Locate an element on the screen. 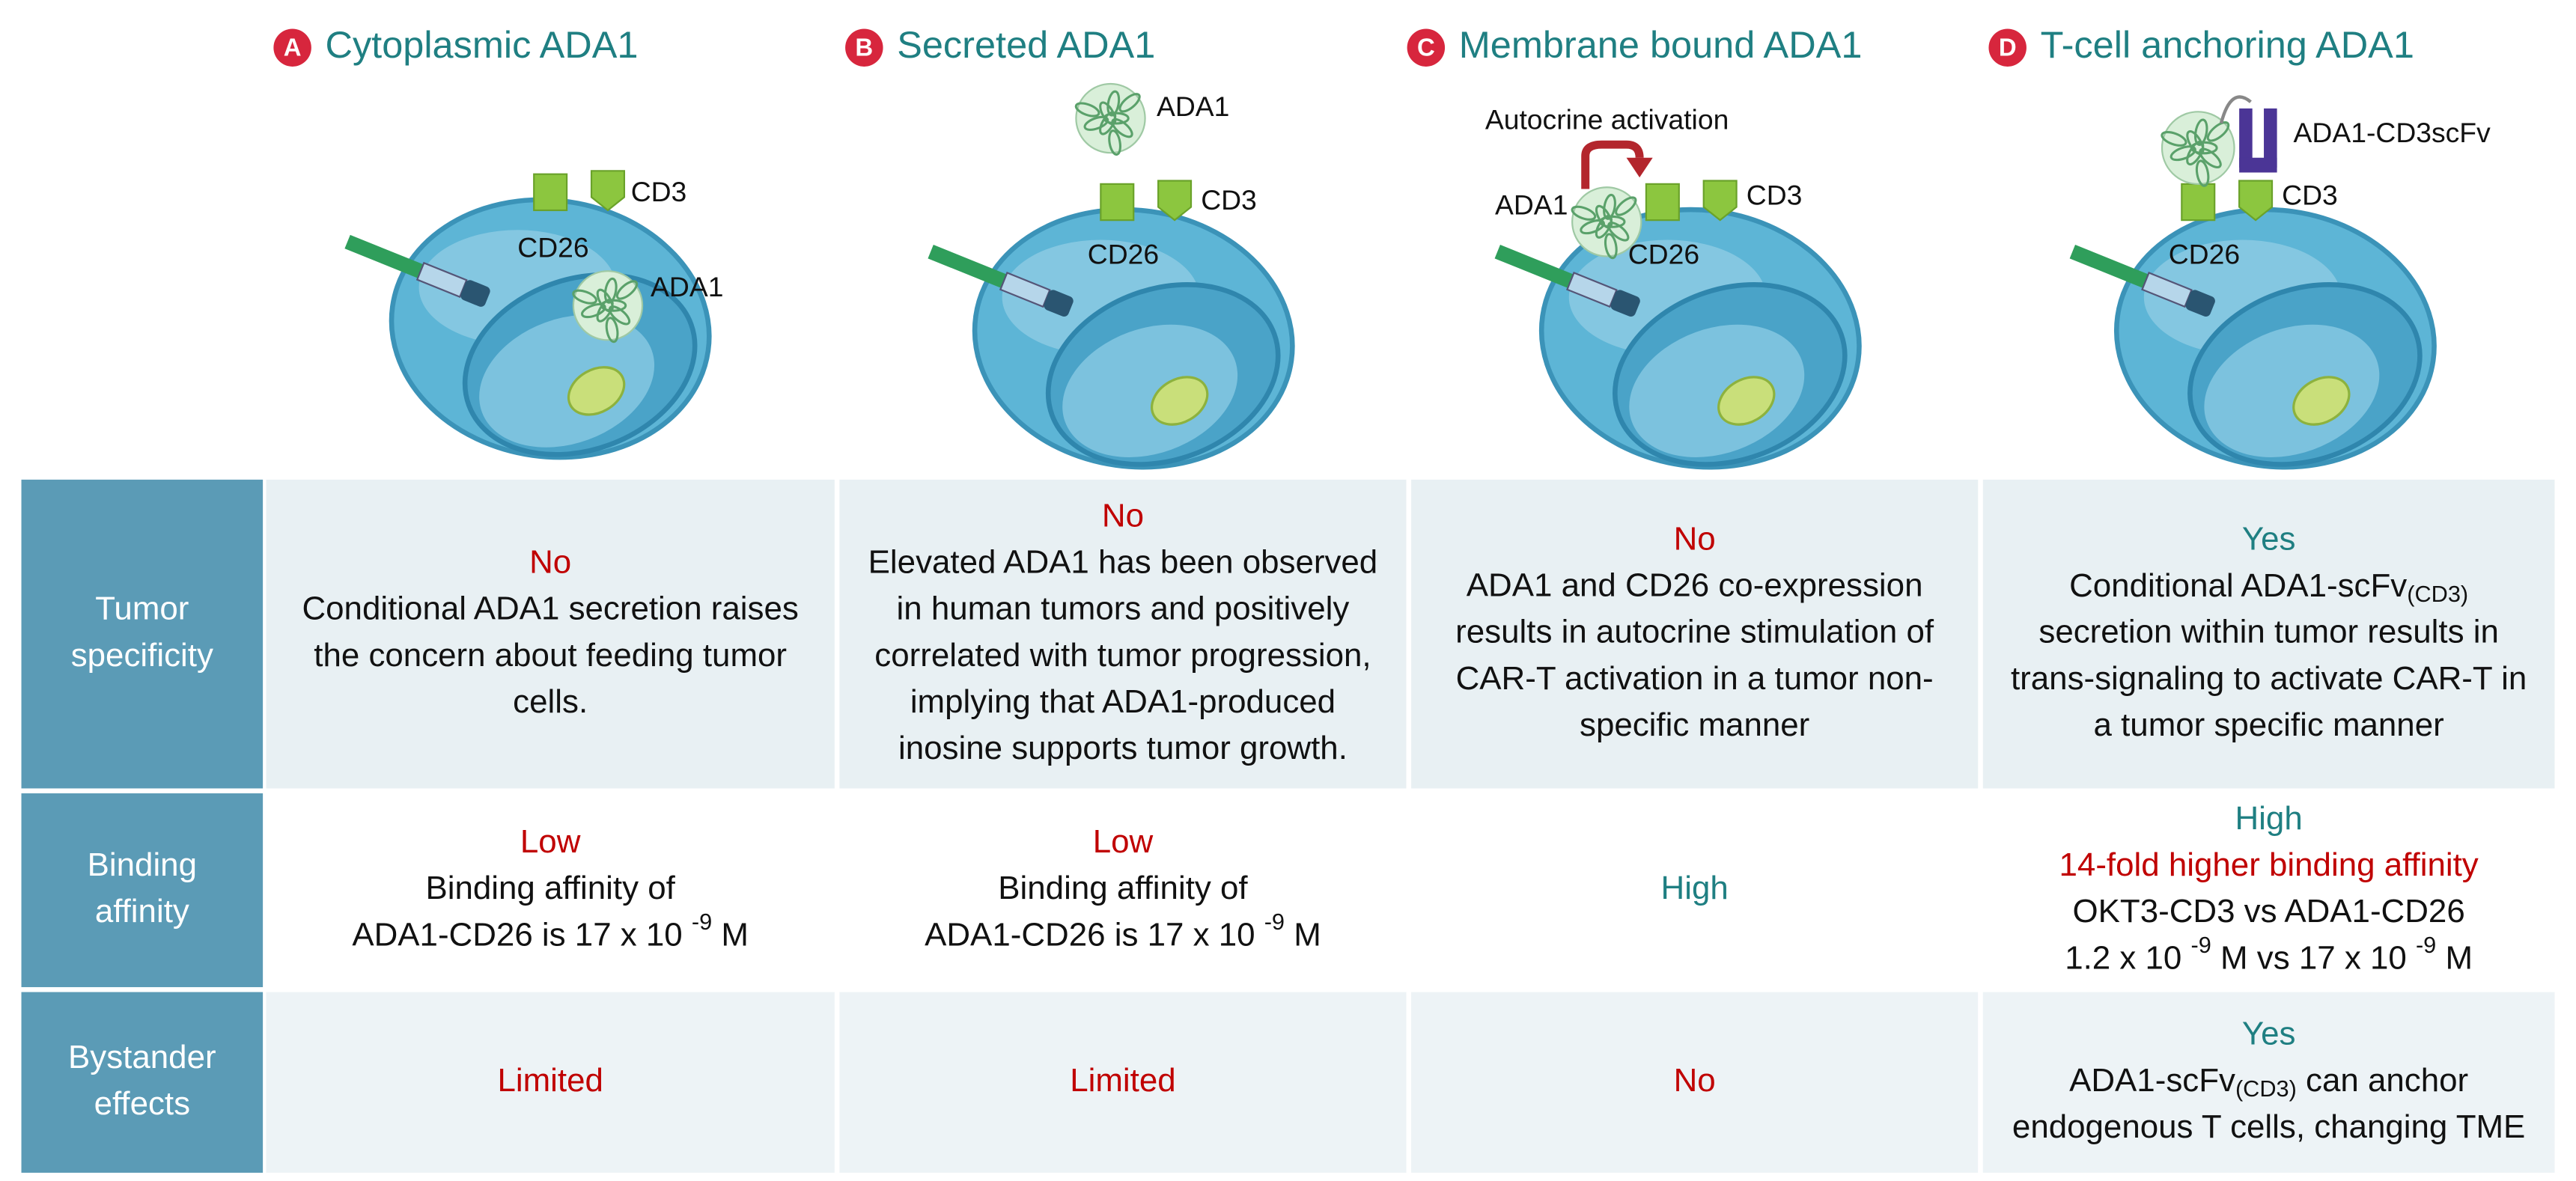  cell-line: 14-fold higher binding affinity is located at coordinates (2269, 865).